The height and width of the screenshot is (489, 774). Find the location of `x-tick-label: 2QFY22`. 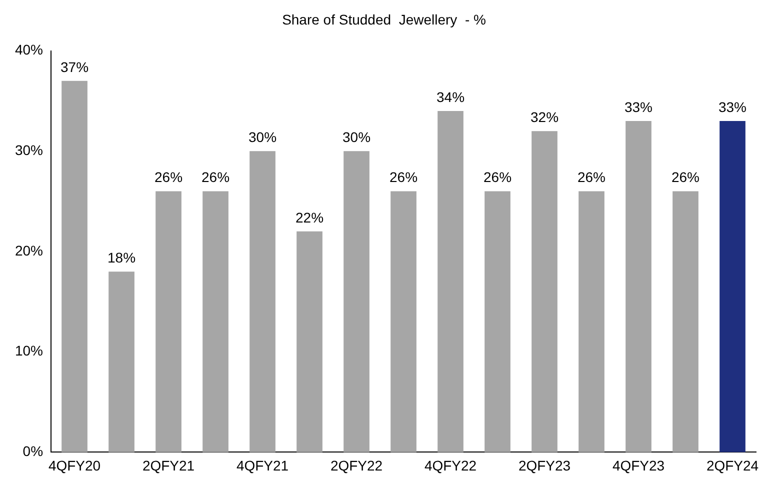

x-tick-label: 2QFY22 is located at coordinates (356, 465).